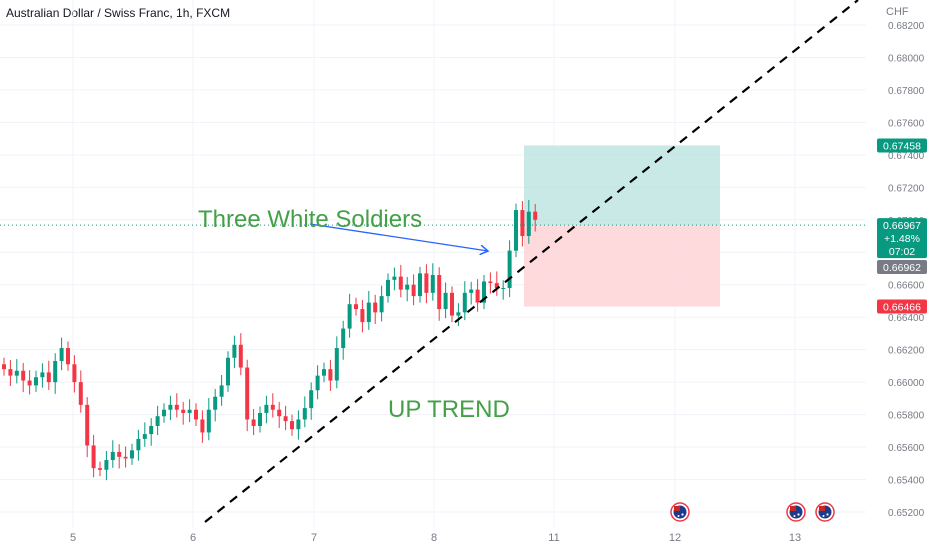 The height and width of the screenshot is (550, 932). Describe the element at coordinates (902, 226) in the screenshot. I see `svg-text: 0.66967` at that location.